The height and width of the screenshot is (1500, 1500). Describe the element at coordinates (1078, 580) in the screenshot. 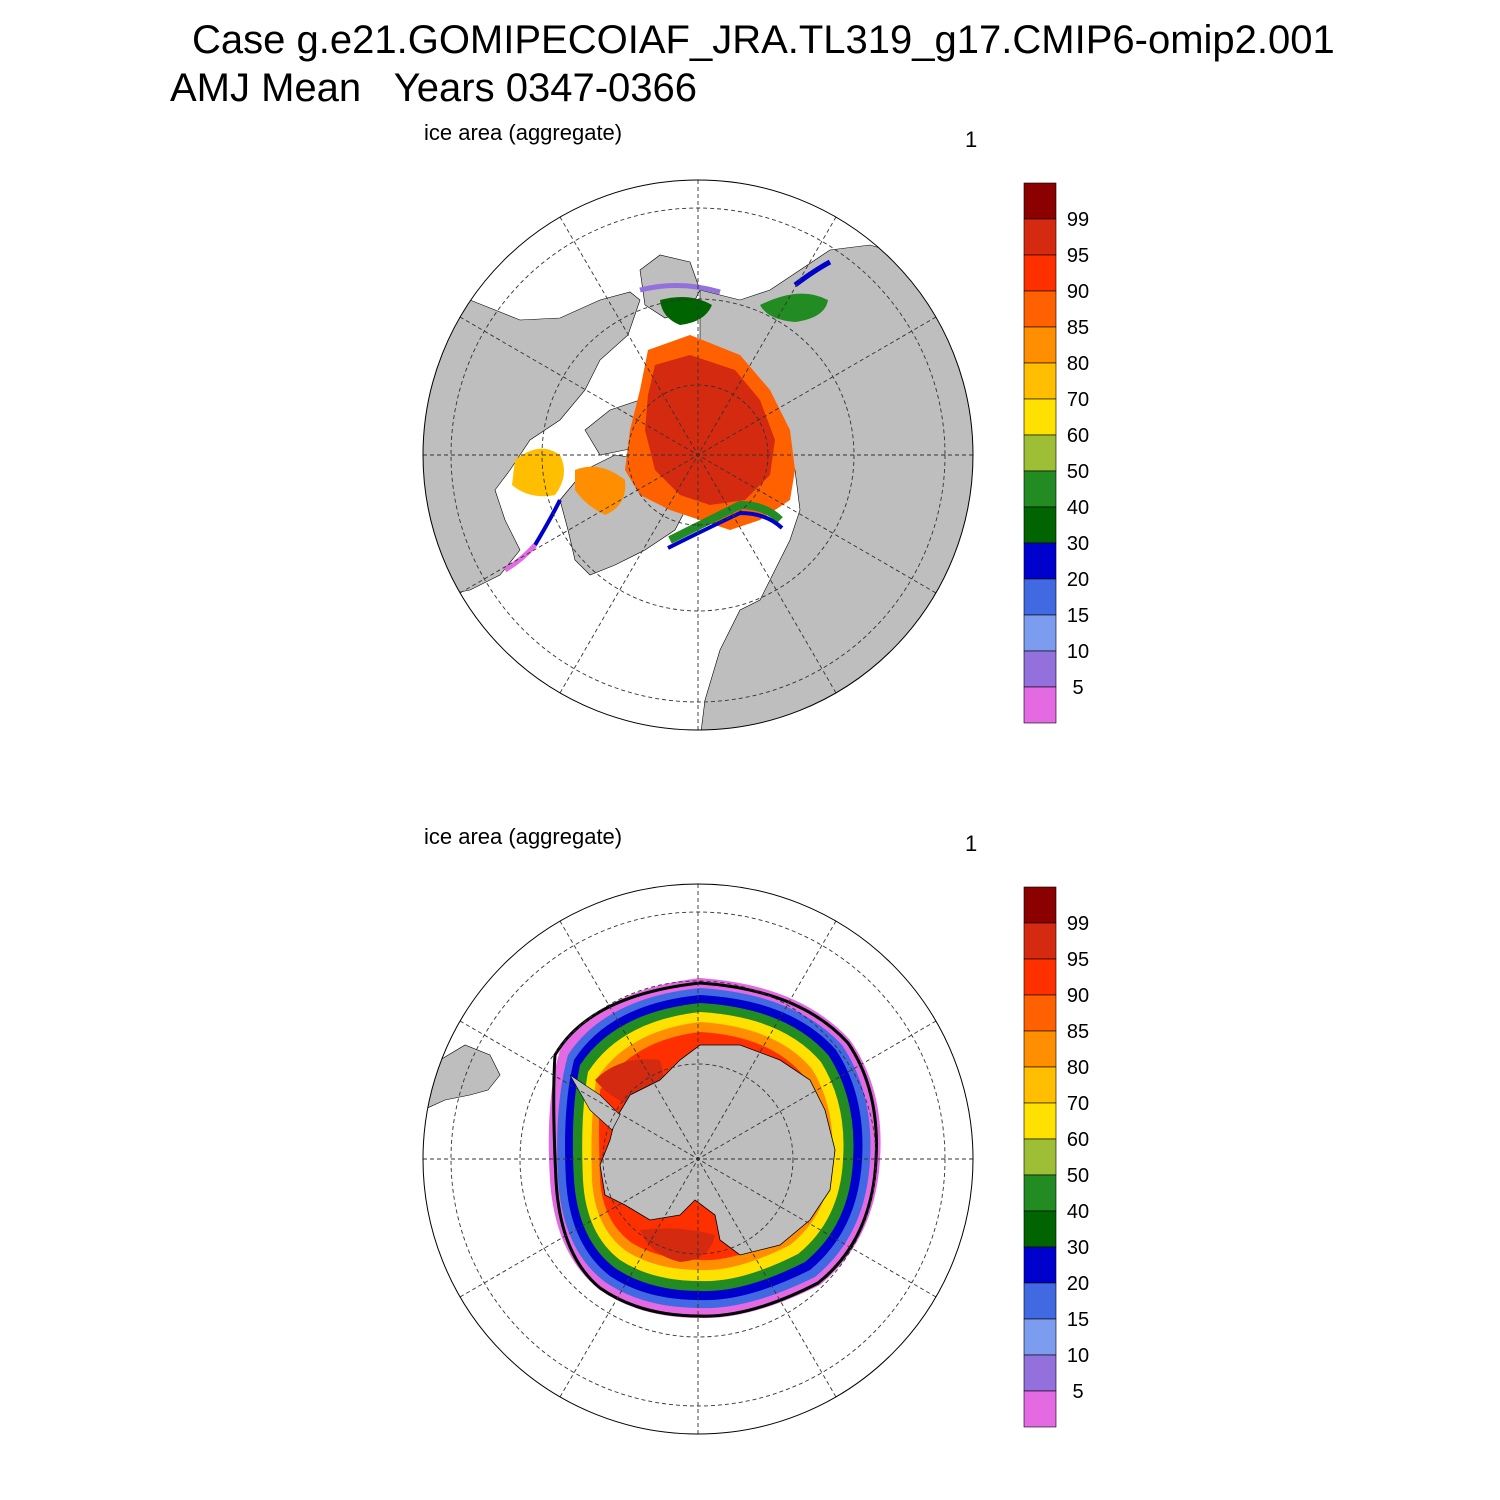

I see `north-colorbar-label: 20` at that location.